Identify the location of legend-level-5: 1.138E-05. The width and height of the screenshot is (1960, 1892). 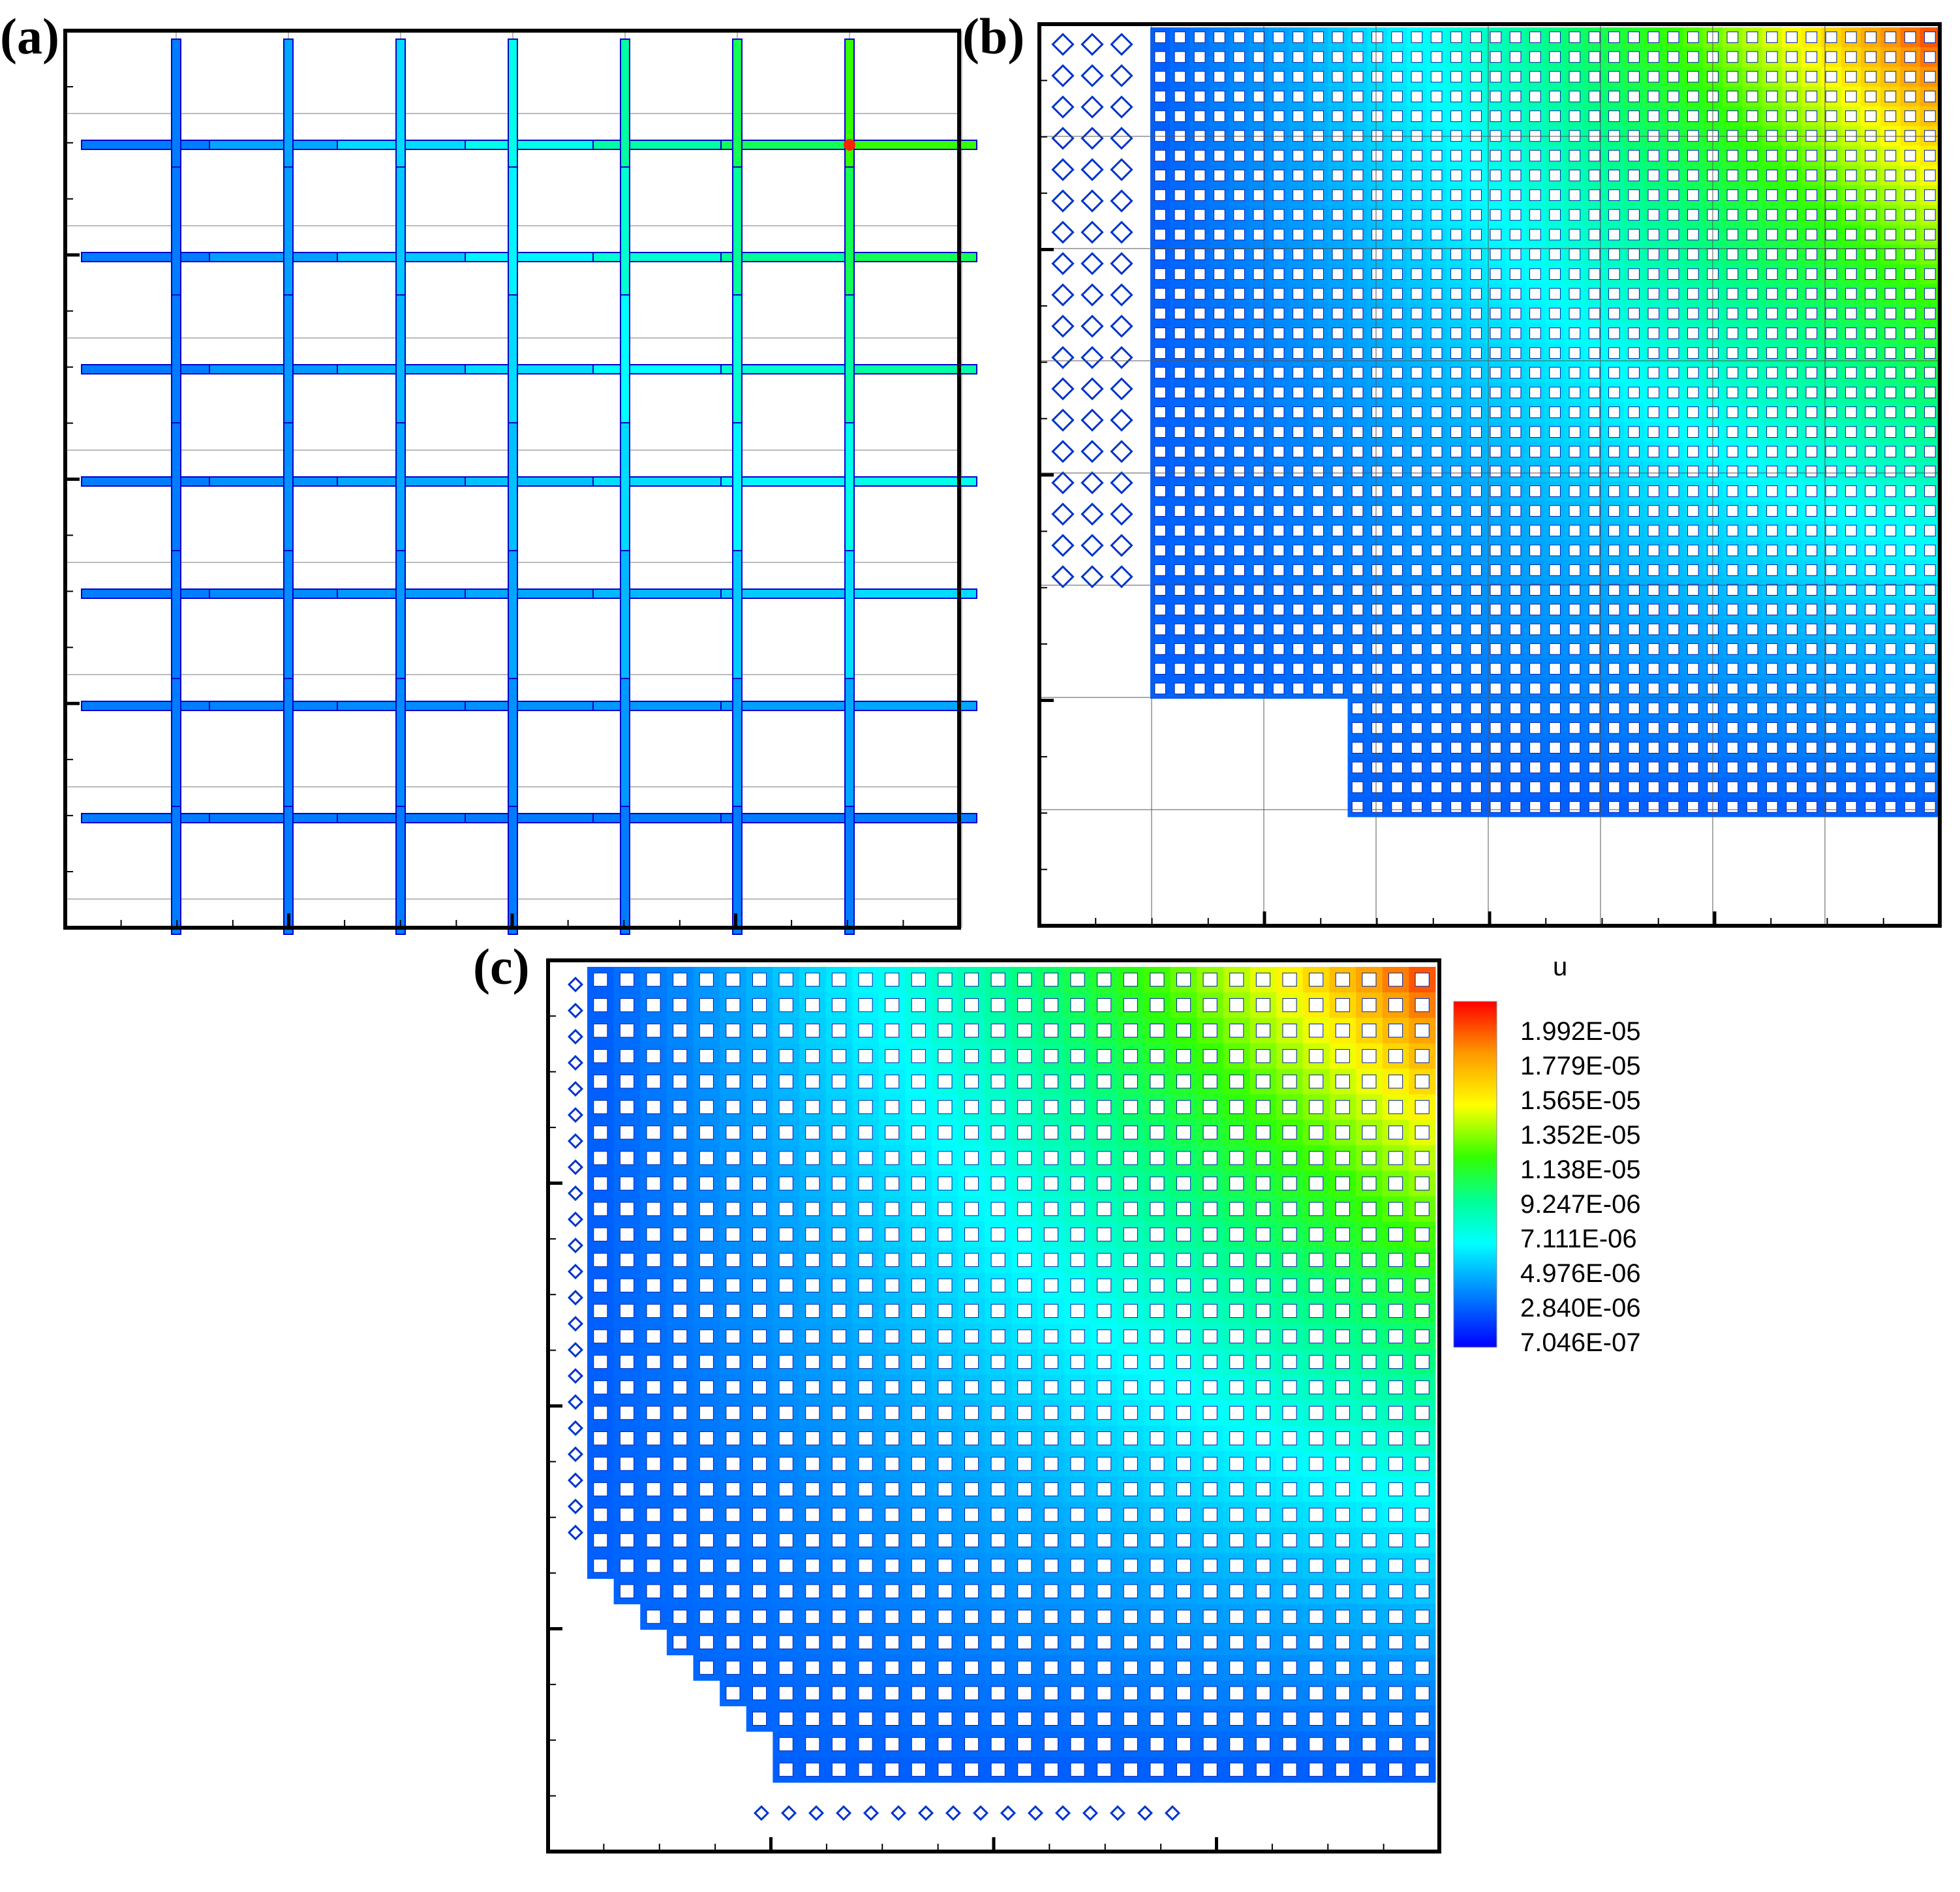
(1580, 1169).